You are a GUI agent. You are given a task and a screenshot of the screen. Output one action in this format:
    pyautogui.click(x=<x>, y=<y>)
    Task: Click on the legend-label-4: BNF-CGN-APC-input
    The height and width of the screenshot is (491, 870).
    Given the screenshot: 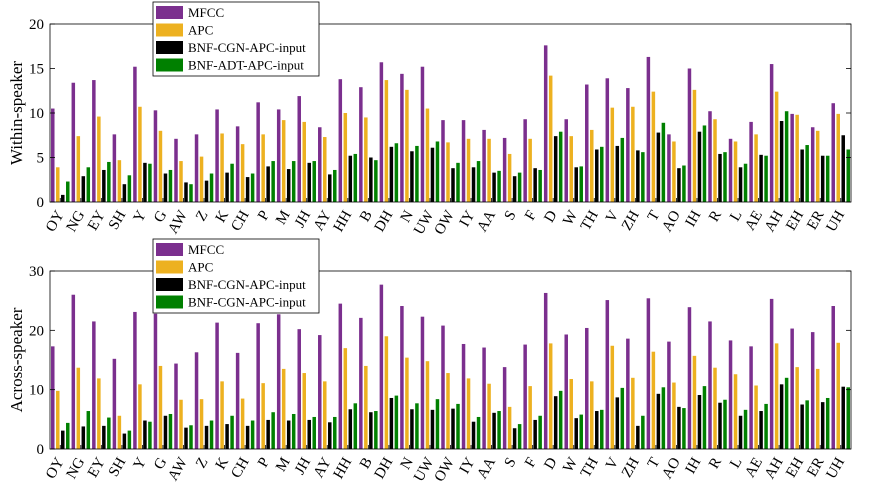 What is the action you would take?
    pyautogui.click(x=247, y=302)
    